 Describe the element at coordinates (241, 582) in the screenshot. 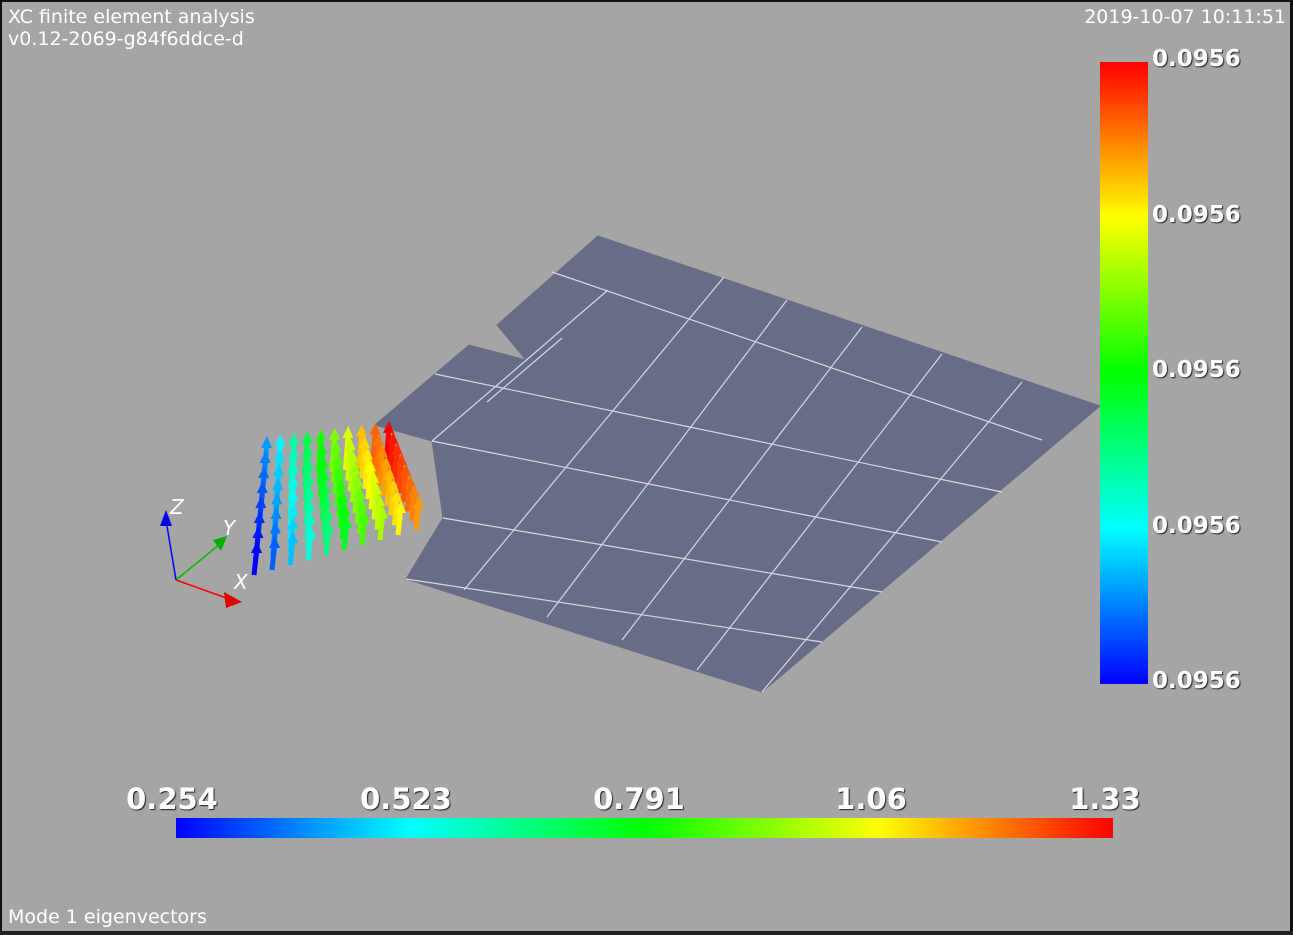

I see `x-axis-label: X` at that location.